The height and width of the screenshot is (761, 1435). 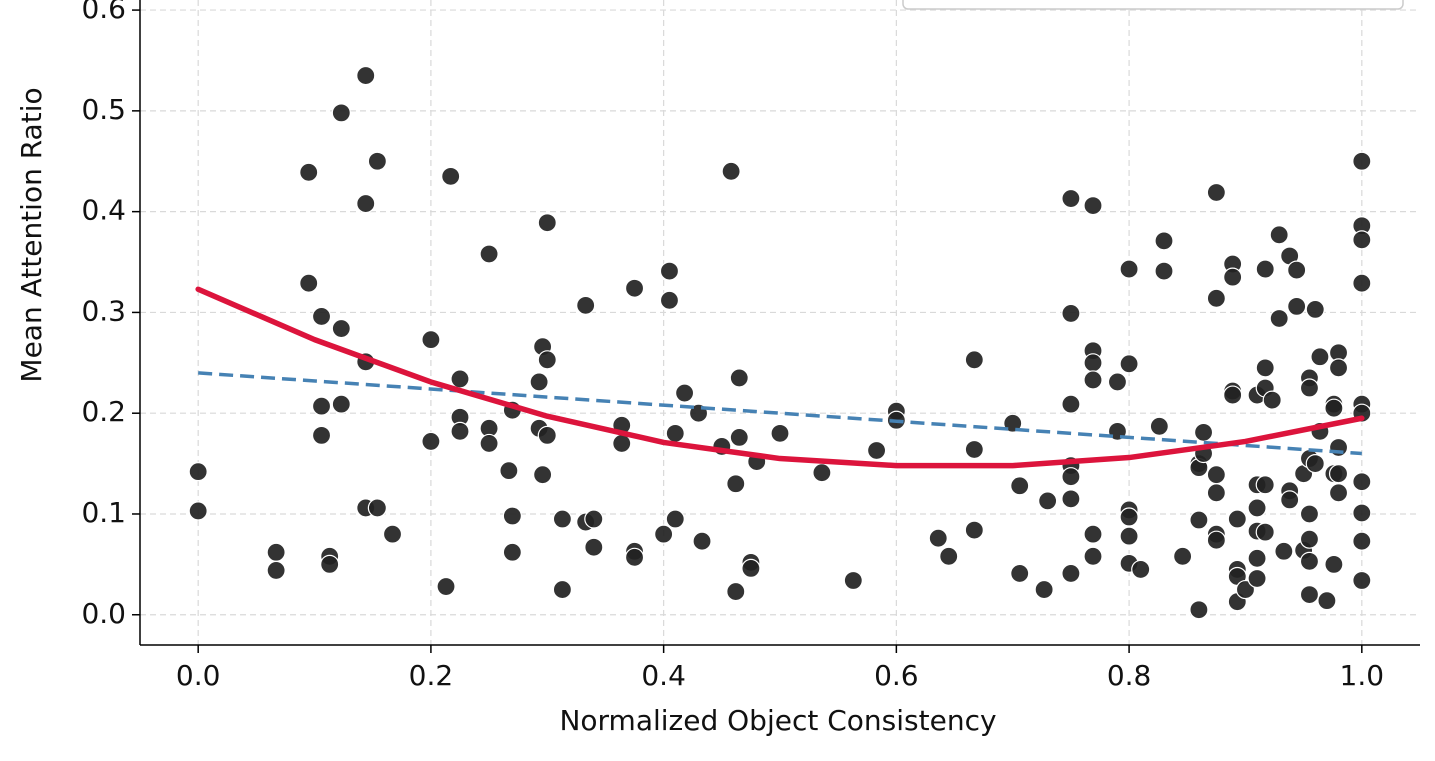 What do you see at coordinates (663, 675) in the screenshot?
I see `x-tick-label: 0.4` at bounding box center [663, 675].